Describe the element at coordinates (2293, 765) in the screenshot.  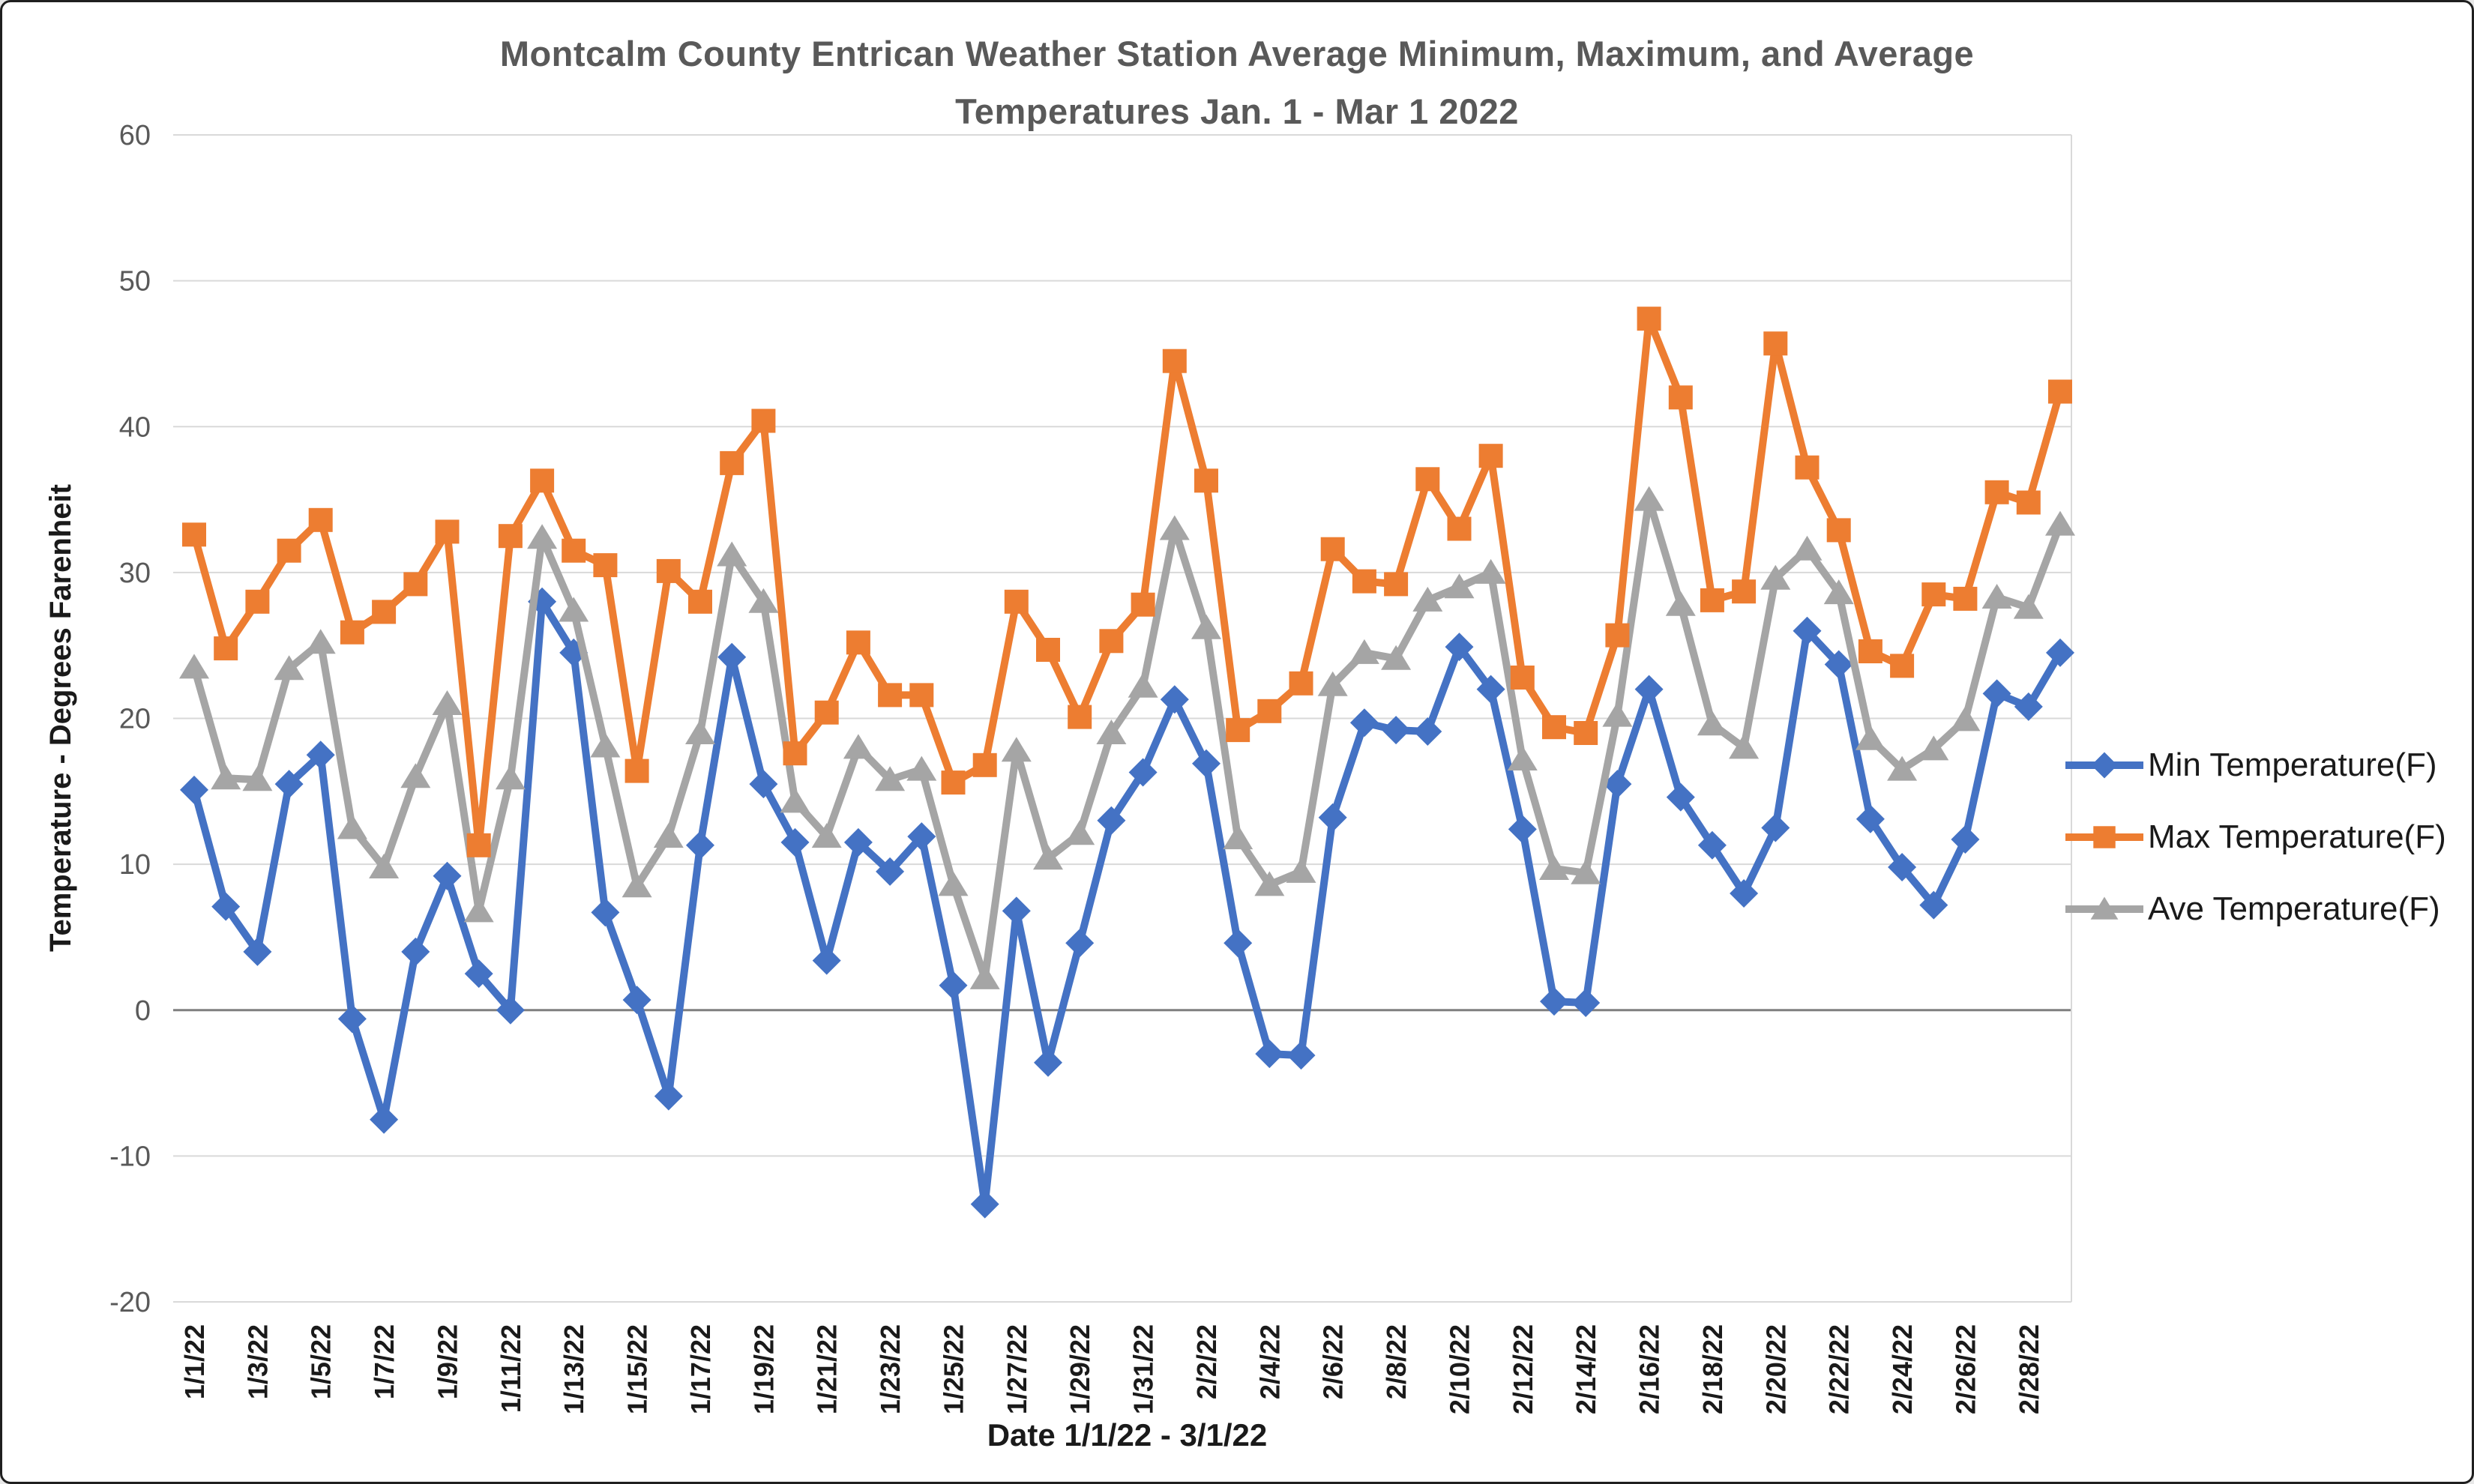
I see `legend-label-min: Min Temperature(F)` at that location.